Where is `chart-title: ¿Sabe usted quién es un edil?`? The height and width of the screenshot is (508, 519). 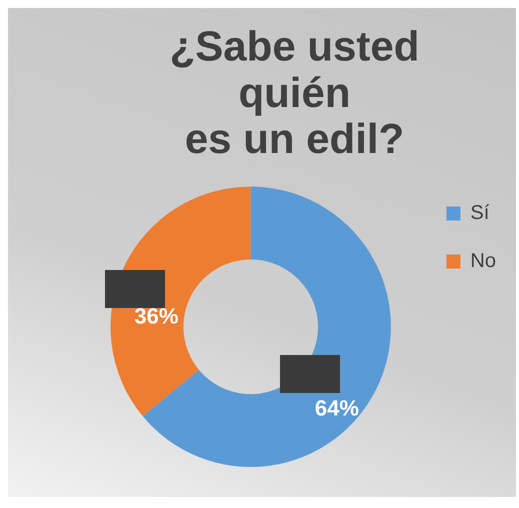
chart-title: ¿Sabe usted quién es un edil? is located at coordinates (295, 92).